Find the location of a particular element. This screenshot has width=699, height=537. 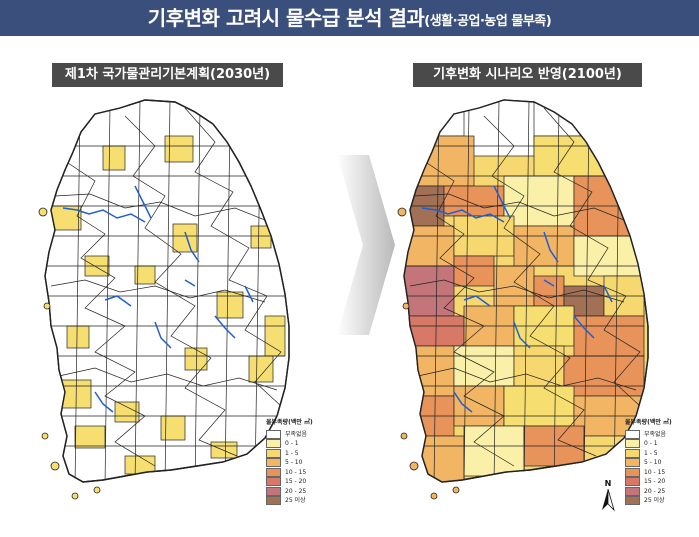

north-arrow-icon: N is located at coordinates (608, 495).